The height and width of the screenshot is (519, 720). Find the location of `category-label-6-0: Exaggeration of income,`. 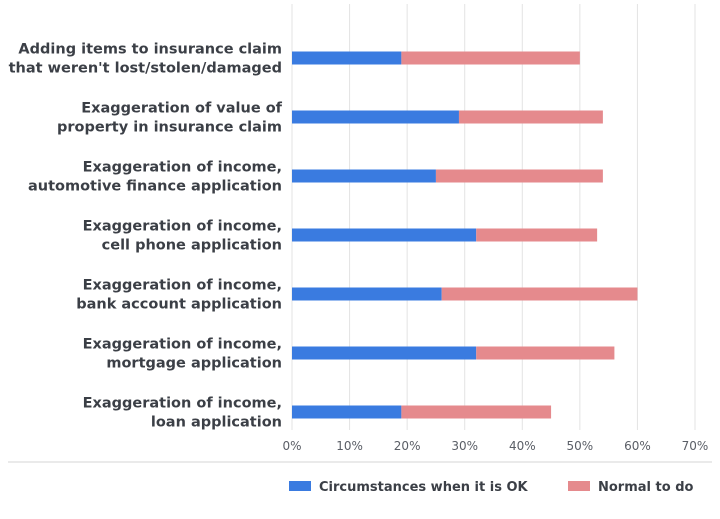

category-label-6-0: Exaggeration of income, is located at coordinates (182, 404).